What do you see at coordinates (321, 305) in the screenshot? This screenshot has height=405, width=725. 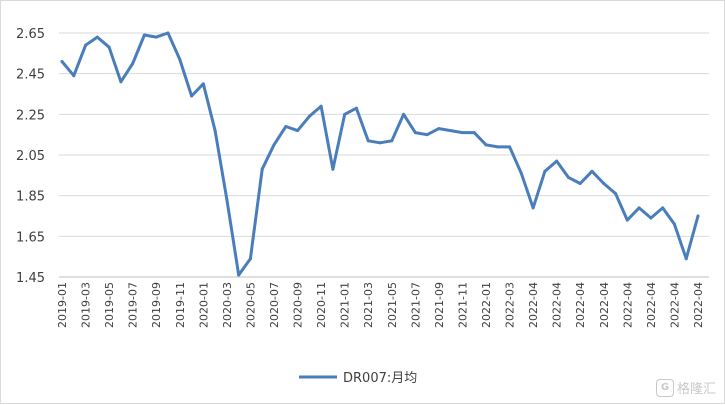 I see `x-tick-label: 2020-11` at bounding box center [321, 305].